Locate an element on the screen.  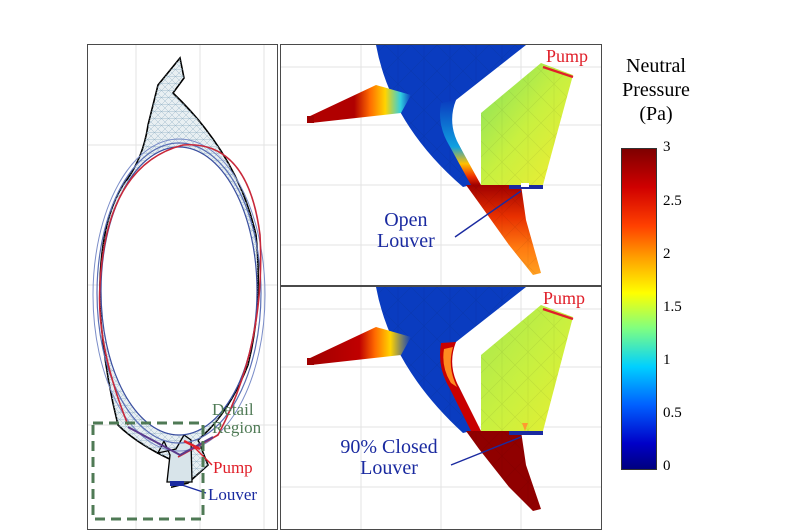
colorbar-tick-3: 3 is located at coordinates (667, 147).